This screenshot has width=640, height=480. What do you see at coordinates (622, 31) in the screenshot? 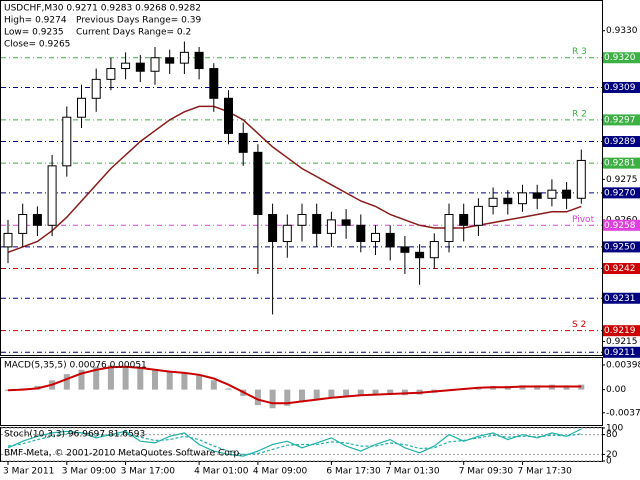
I see `y-tick-label: 0.9330` at bounding box center [622, 31].